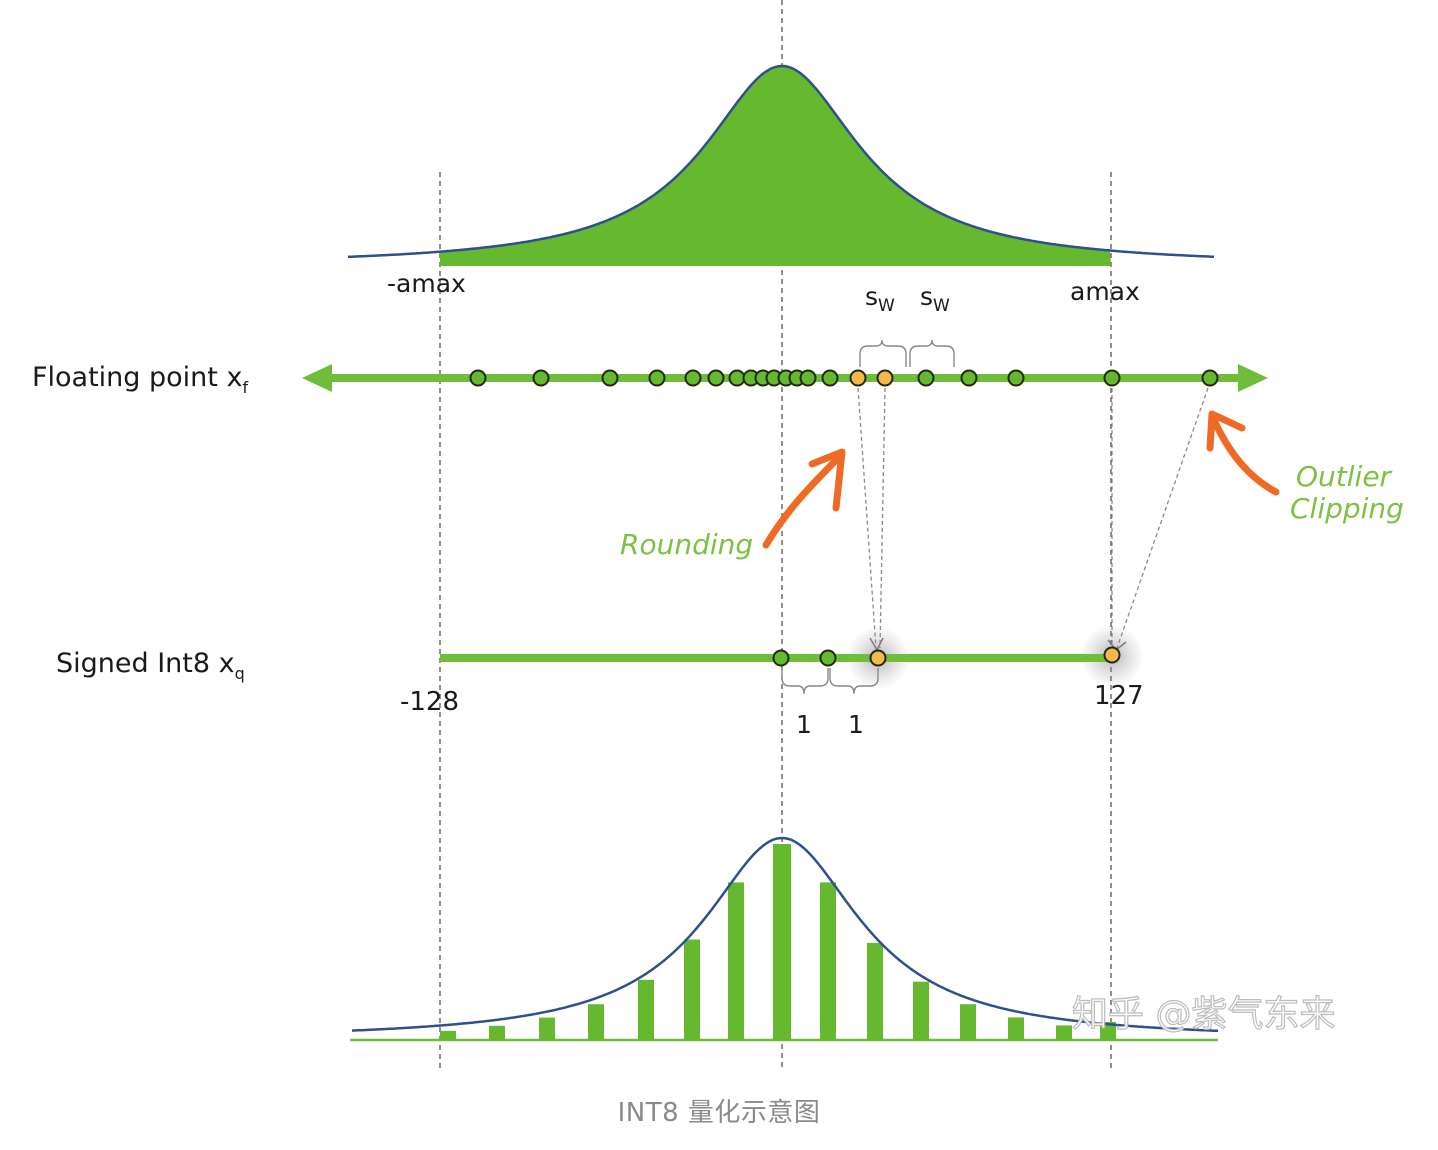 The height and width of the screenshot is (1150, 1438). What do you see at coordinates (426, 283) in the screenshot?
I see `neg-amax-label: -amax` at bounding box center [426, 283].